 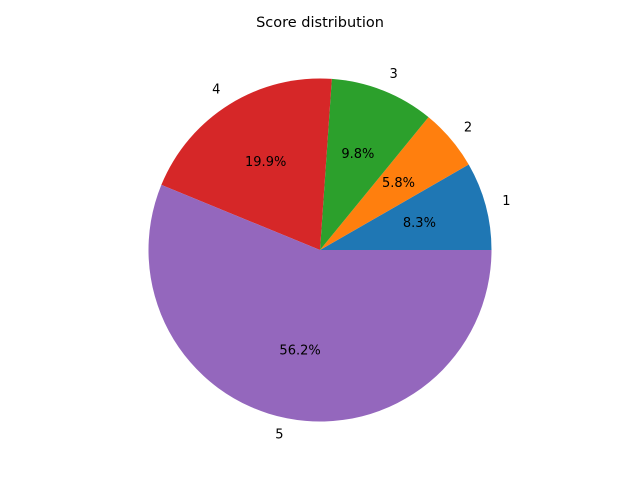 What do you see at coordinates (357, 154) in the screenshot?
I see `slice-percent-label: 9.8%` at bounding box center [357, 154].